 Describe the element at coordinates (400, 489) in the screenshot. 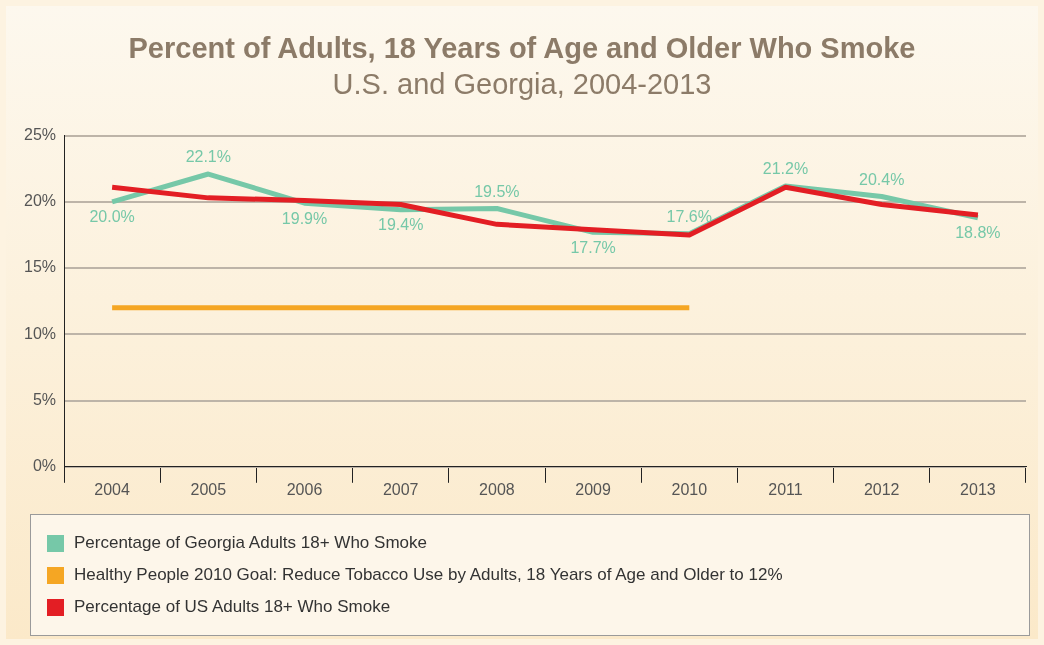

I see `x-tick-label: 2007` at that location.